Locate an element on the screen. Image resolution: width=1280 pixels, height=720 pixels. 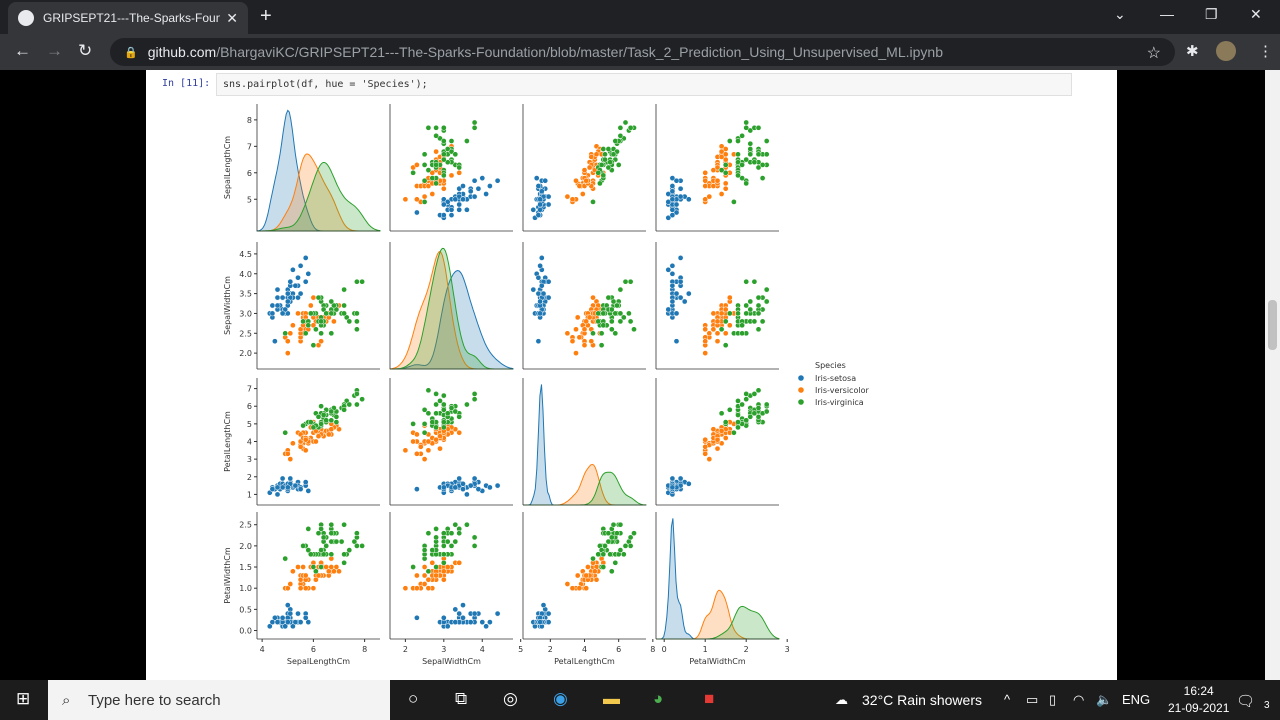
weather-text: 32°C Rain showers is located at coordinates (922, 700).